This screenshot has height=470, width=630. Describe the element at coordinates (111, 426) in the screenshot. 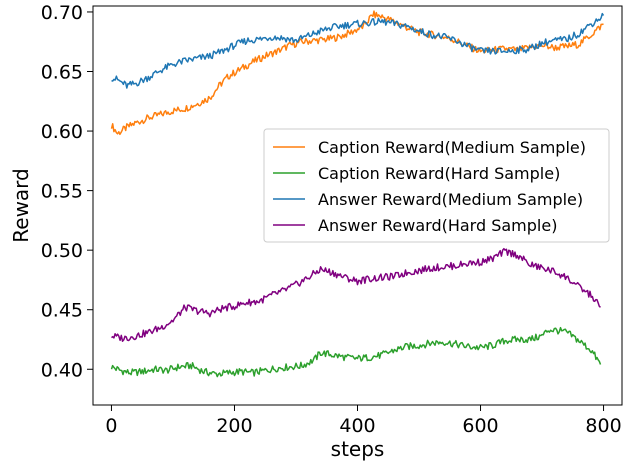

I see `x-tick-label: 0` at that location.